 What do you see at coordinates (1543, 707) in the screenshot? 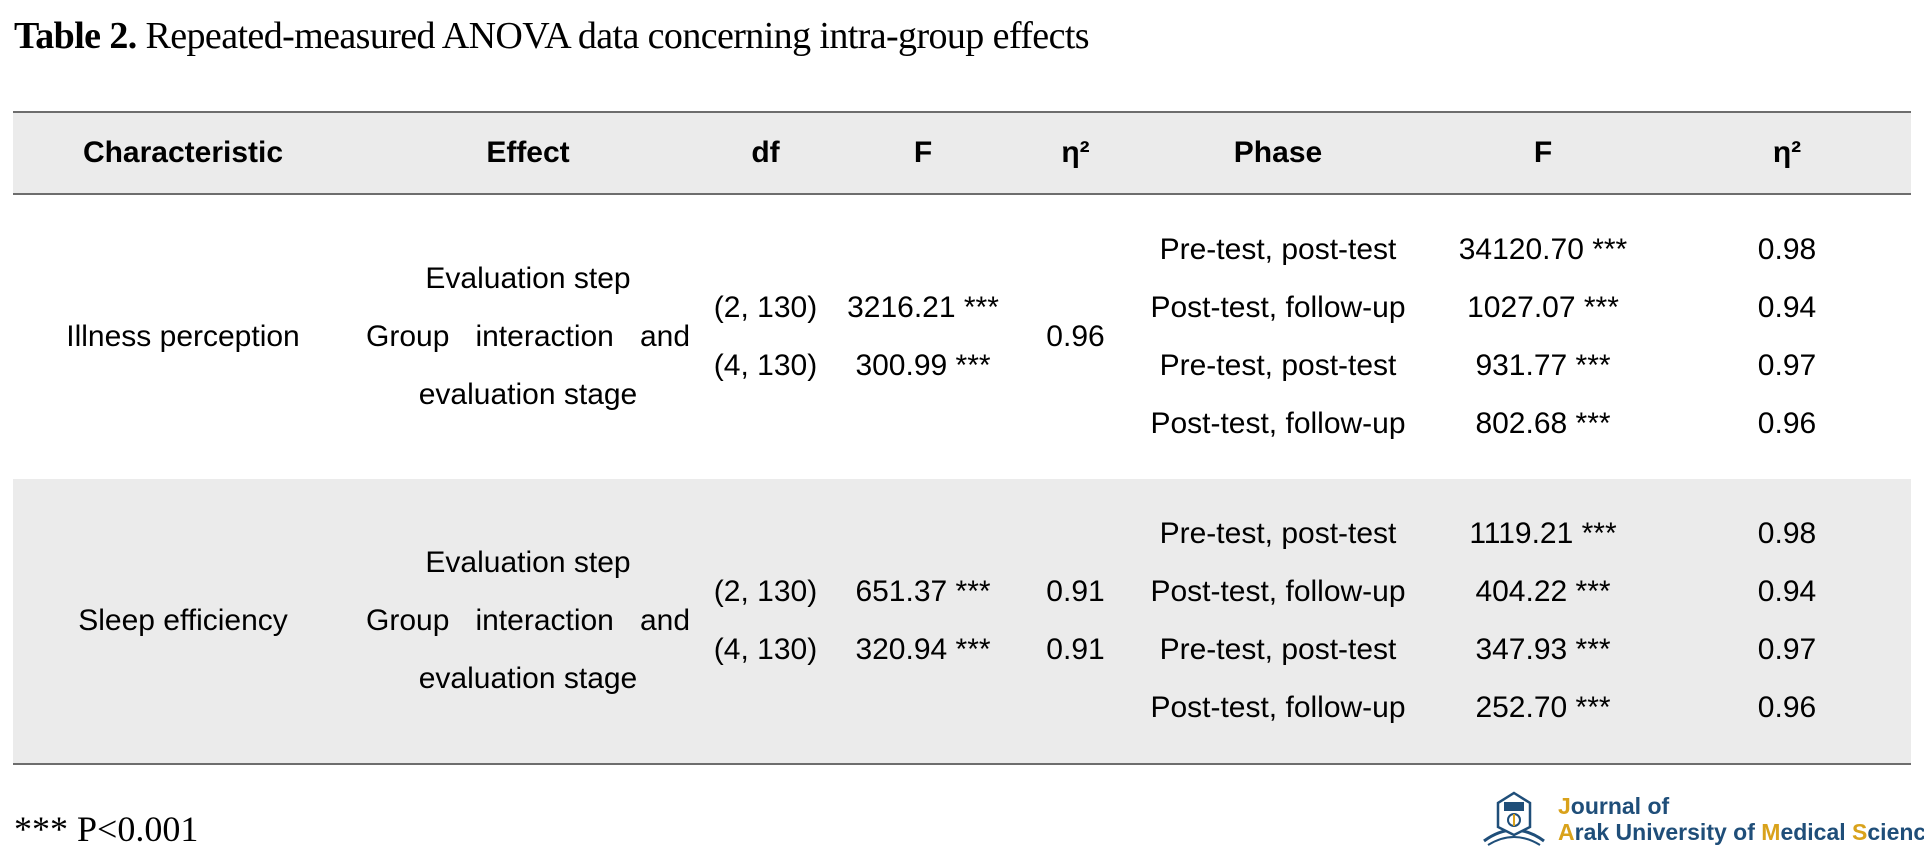
I see `phase-f-value: 252.70 ***` at bounding box center [1543, 707].